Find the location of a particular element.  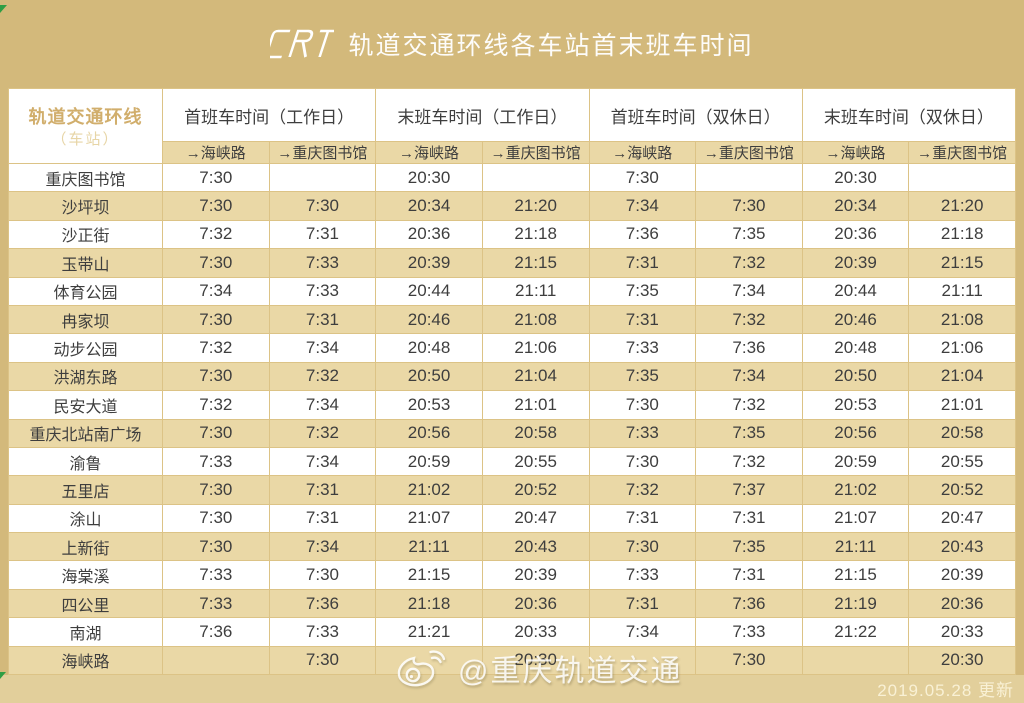

time-cell: 20:53 is located at coordinates (855, 405).